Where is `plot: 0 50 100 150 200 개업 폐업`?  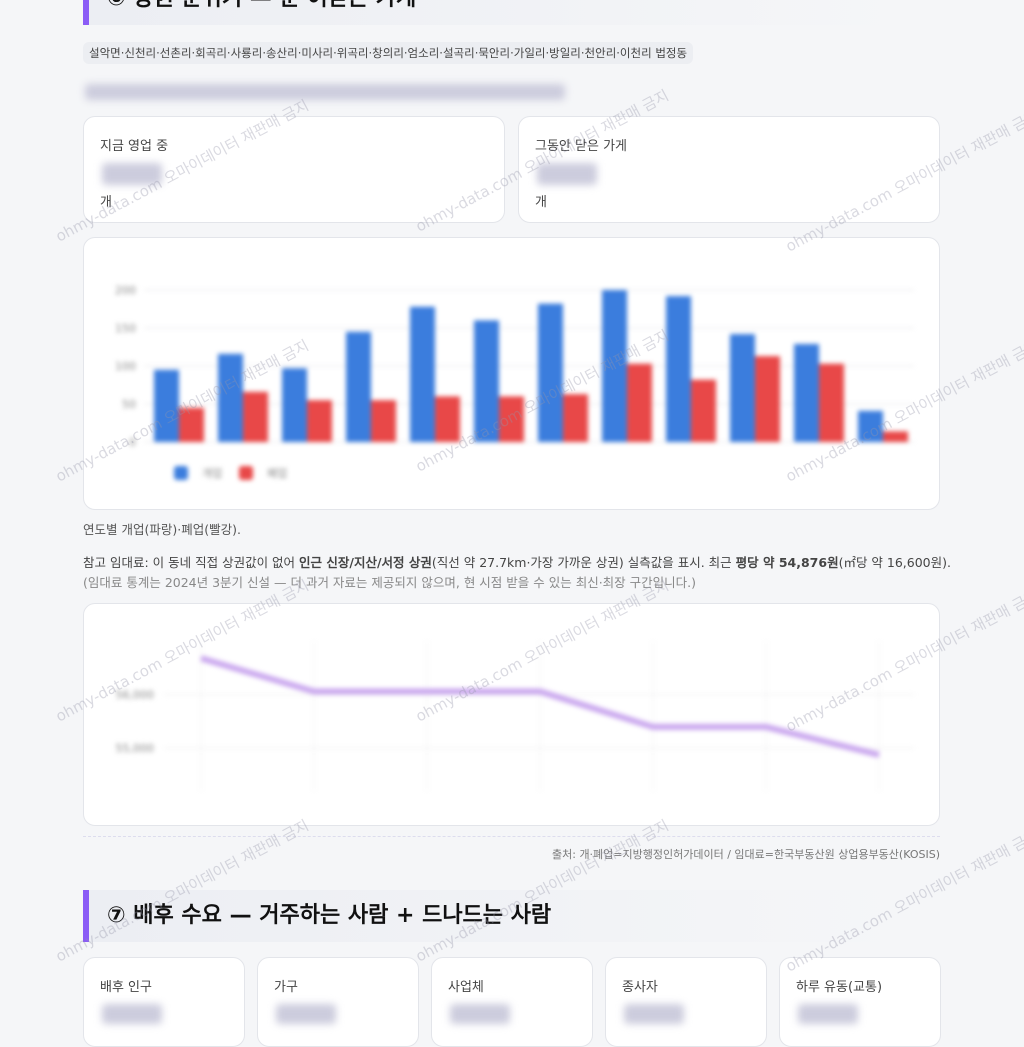 plot: 0 50 100 150 200 개업 폐업 is located at coordinates (514, 382).